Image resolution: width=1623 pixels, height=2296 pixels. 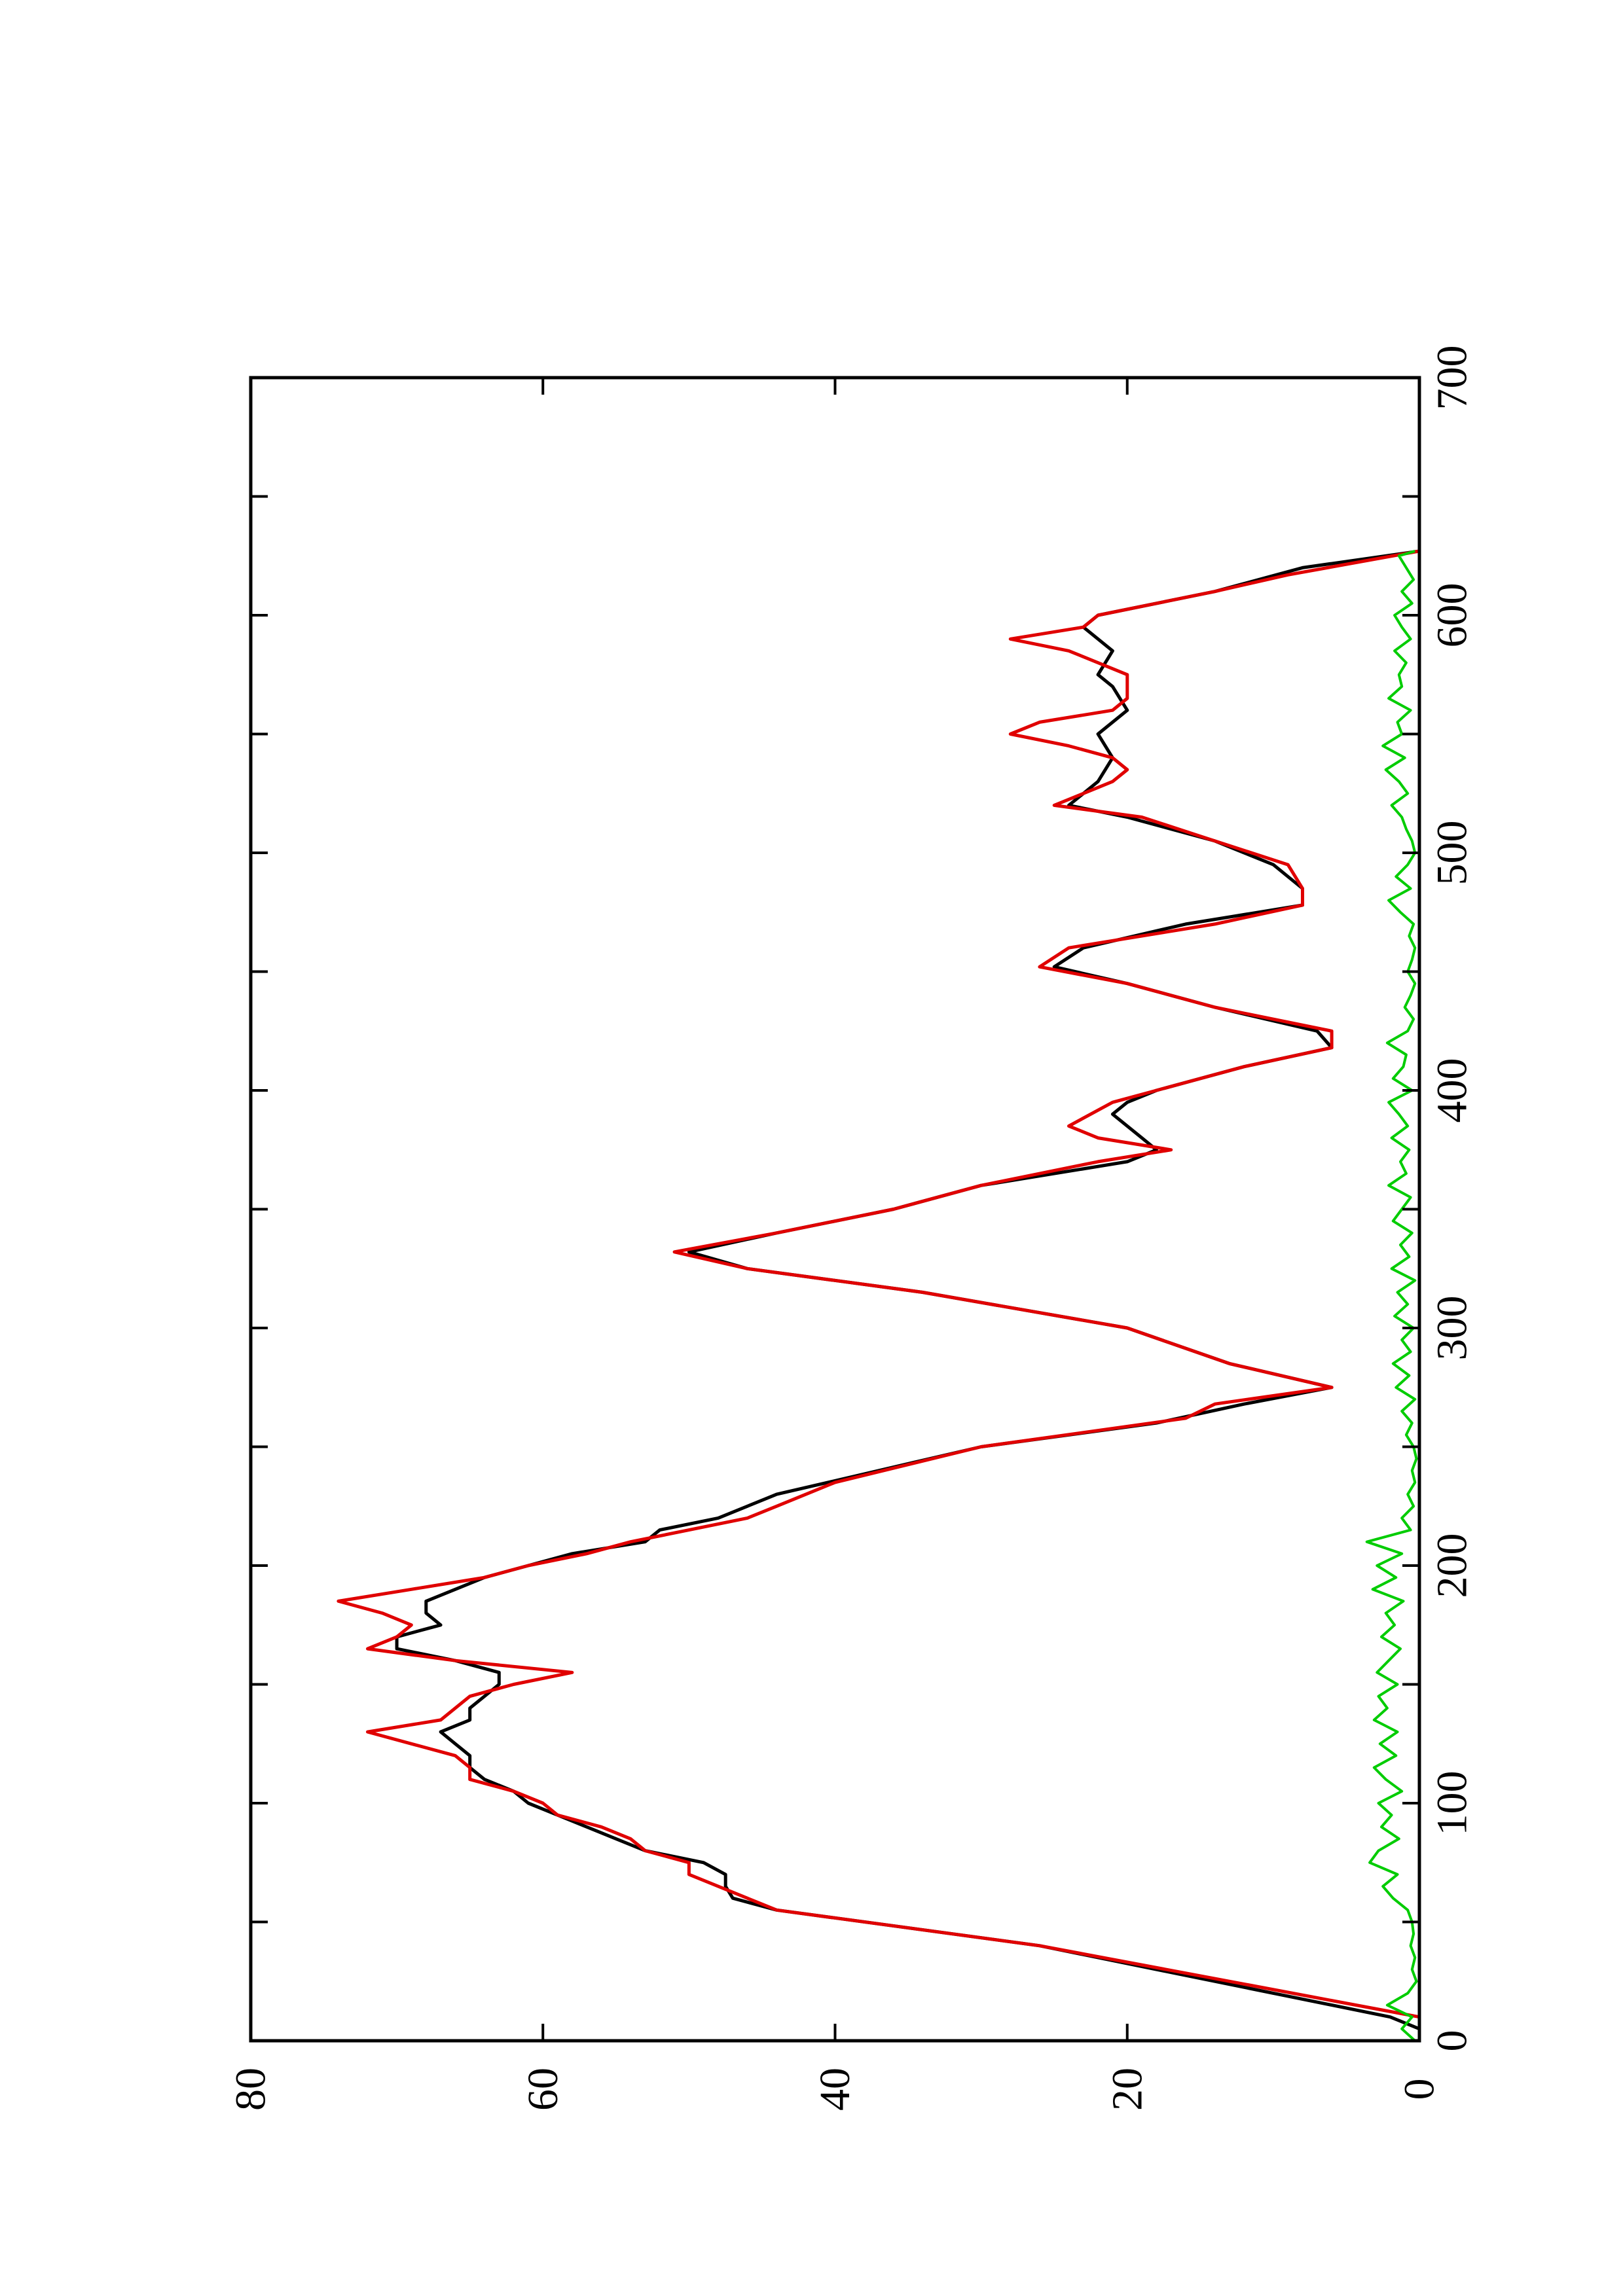 I want to click on x-tick-label: 300, so click(x=1452, y=1328).